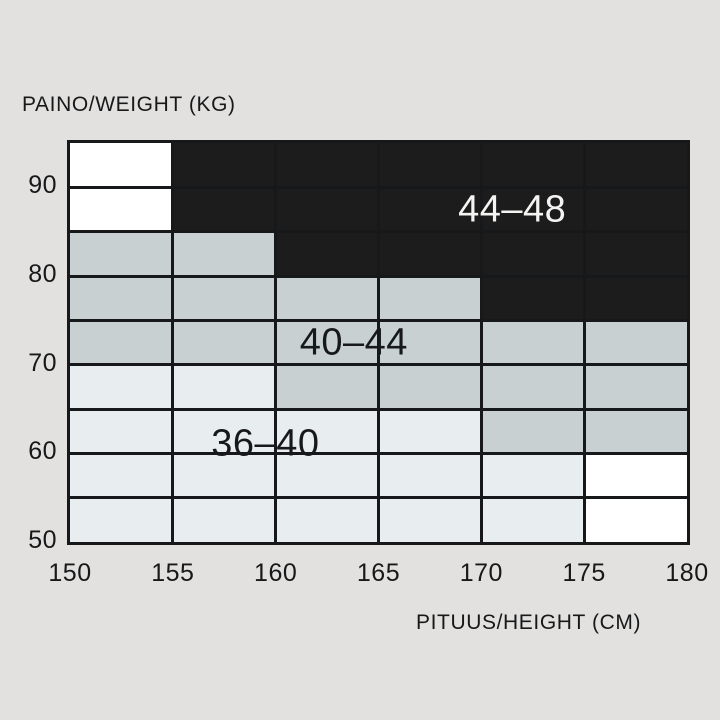 Image resolution: width=720 pixels, height=720 pixels. What do you see at coordinates (512, 209) in the screenshot?
I see `zone-label: 44–48` at bounding box center [512, 209].